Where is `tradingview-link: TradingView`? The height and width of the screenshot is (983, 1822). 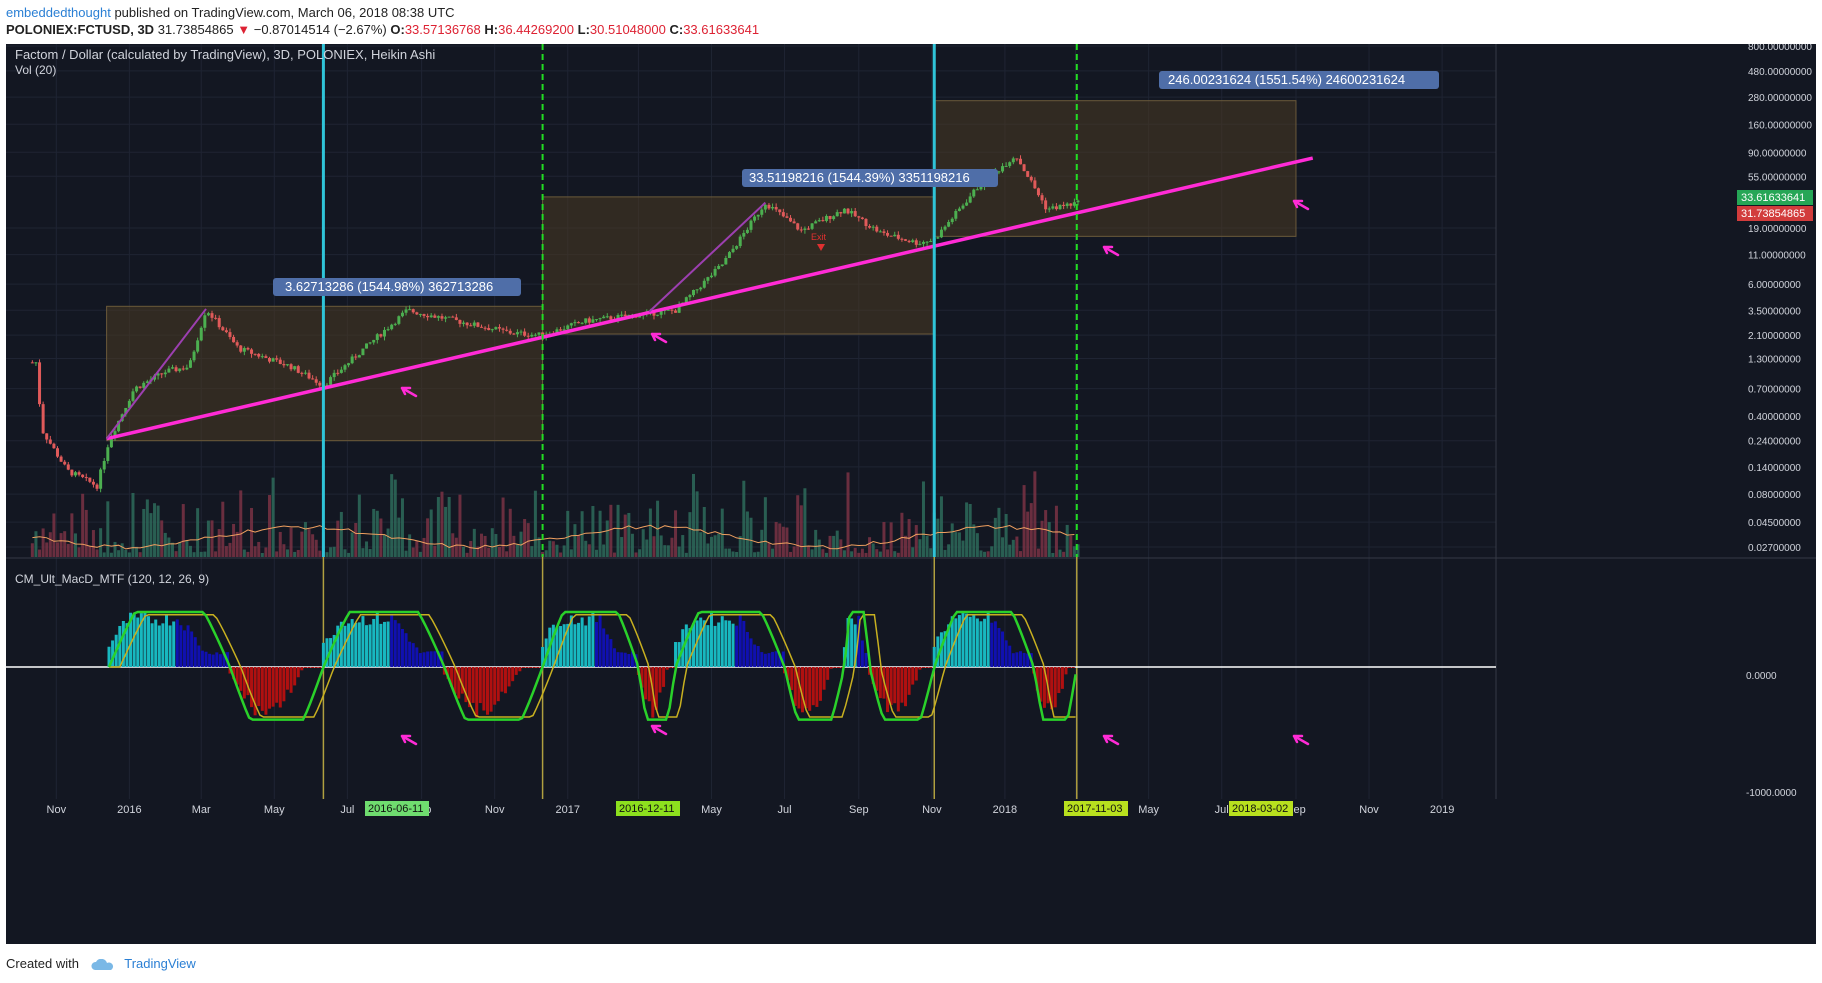
tradingview-link: TradingView is located at coordinates (160, 963).